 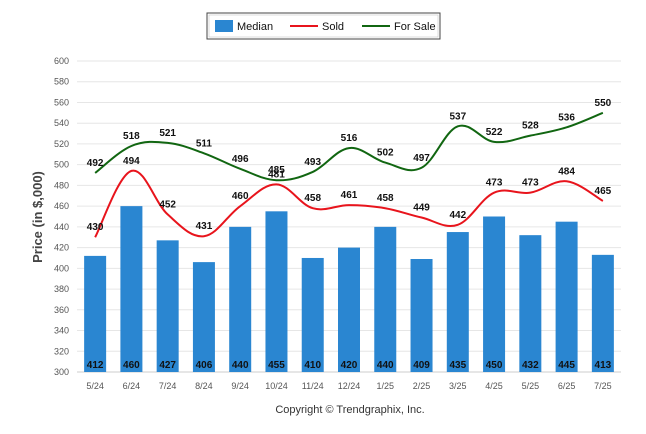 I want to click on bar-value-label: 409, so click(x=421, y=365).